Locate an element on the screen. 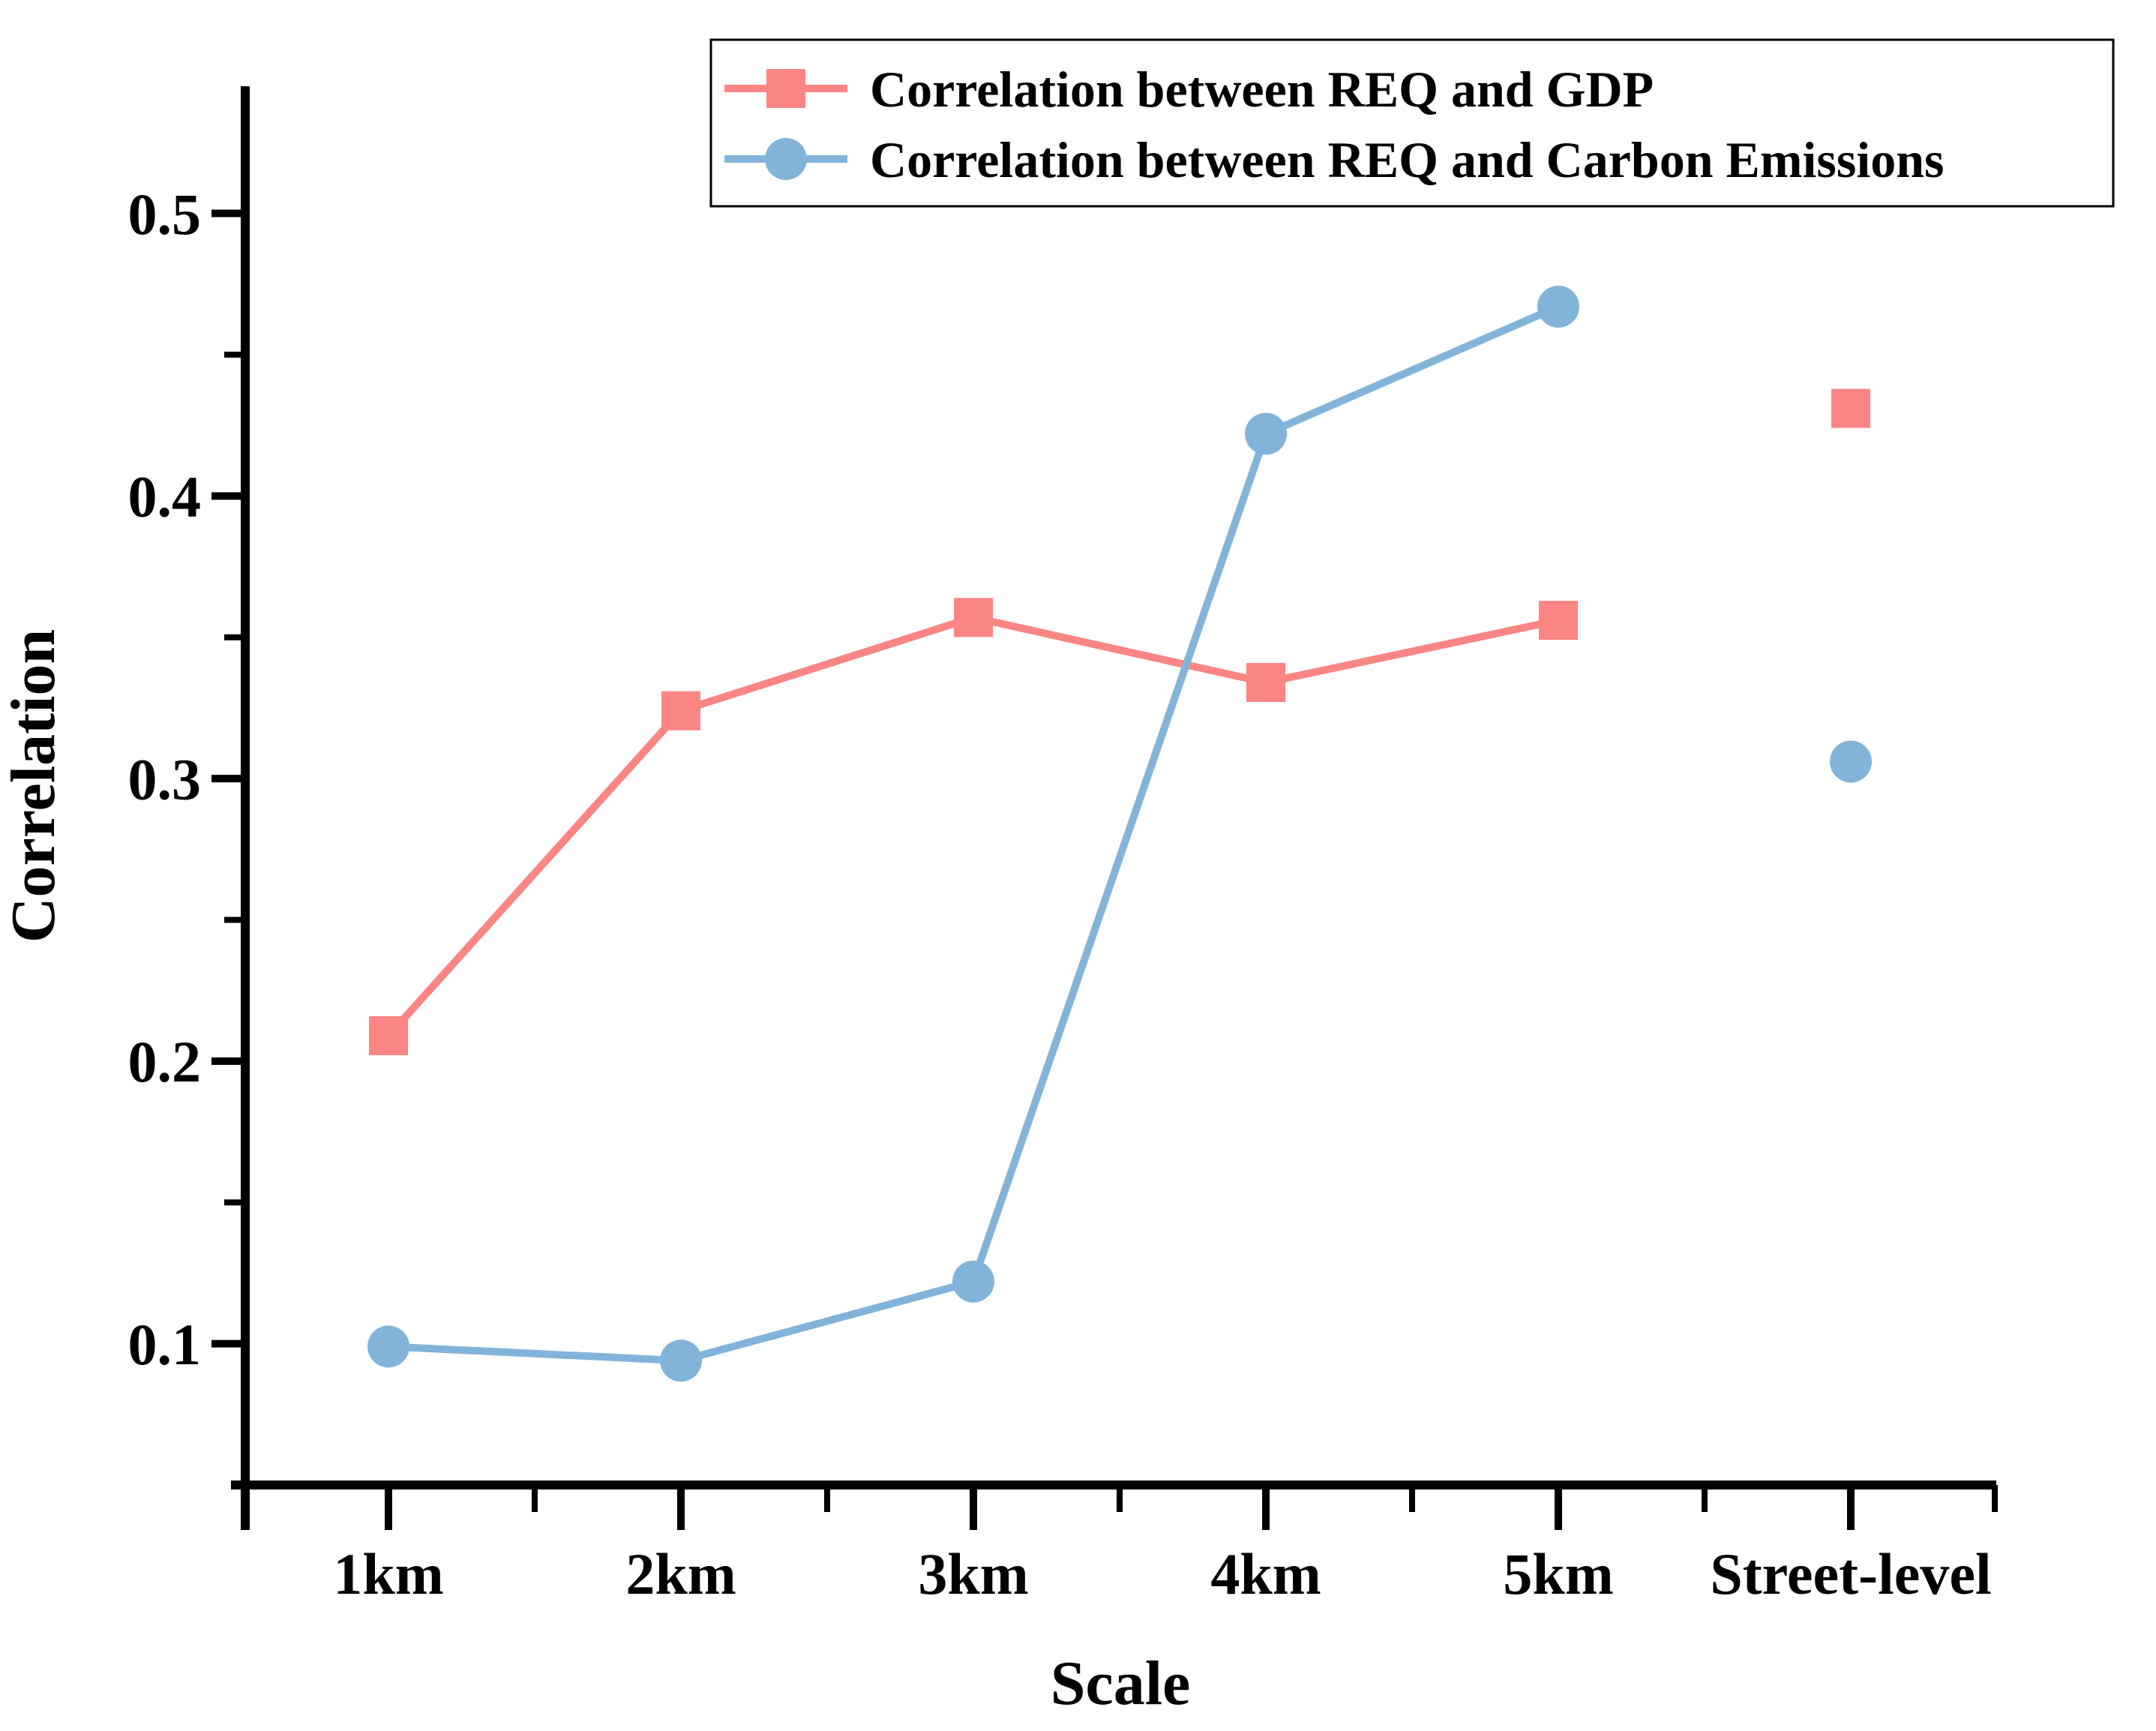 The image size is (2156, 1731). y-tick-label: 0.2 is located at coordinates (165, 1061).